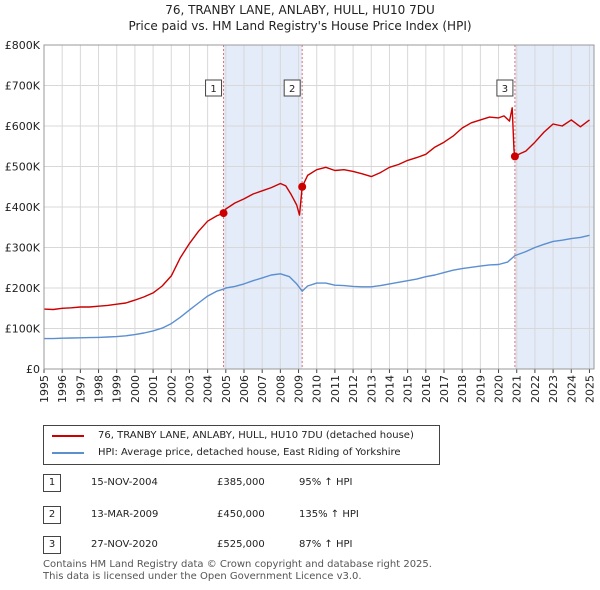 The image size is (600, 590). Describe the element at coordinates (589, 389) in the screenshot. I see `x-tick-label: 2025` at that location.